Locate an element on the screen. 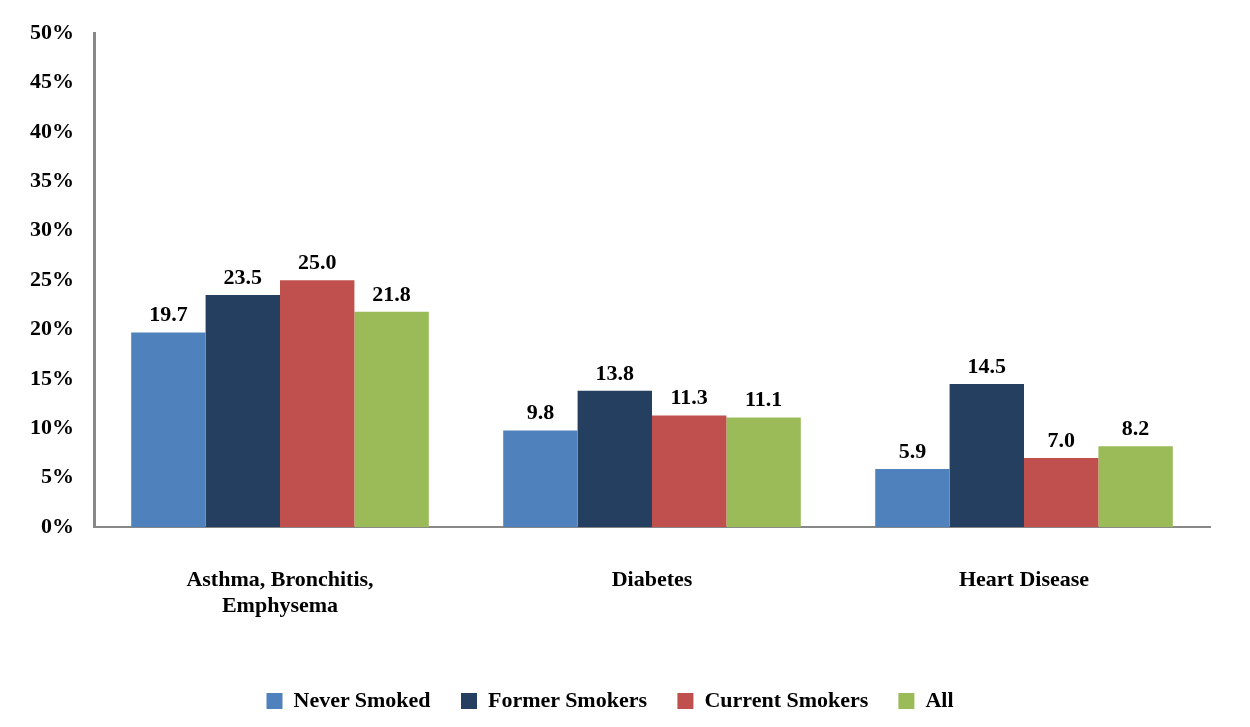 Image resolution: width=1250 pixels, height=727 pixels. data-label: 9.8 is located at coordinates (540, 412).